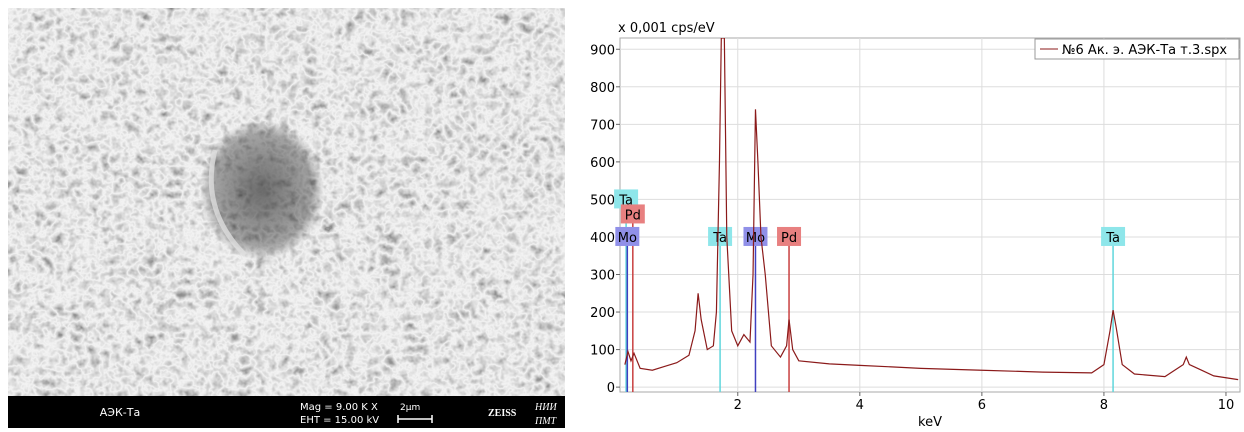 This screenshot has height=432, width=1244. I want to click on x-tick-label: 4, so click(860, 405).